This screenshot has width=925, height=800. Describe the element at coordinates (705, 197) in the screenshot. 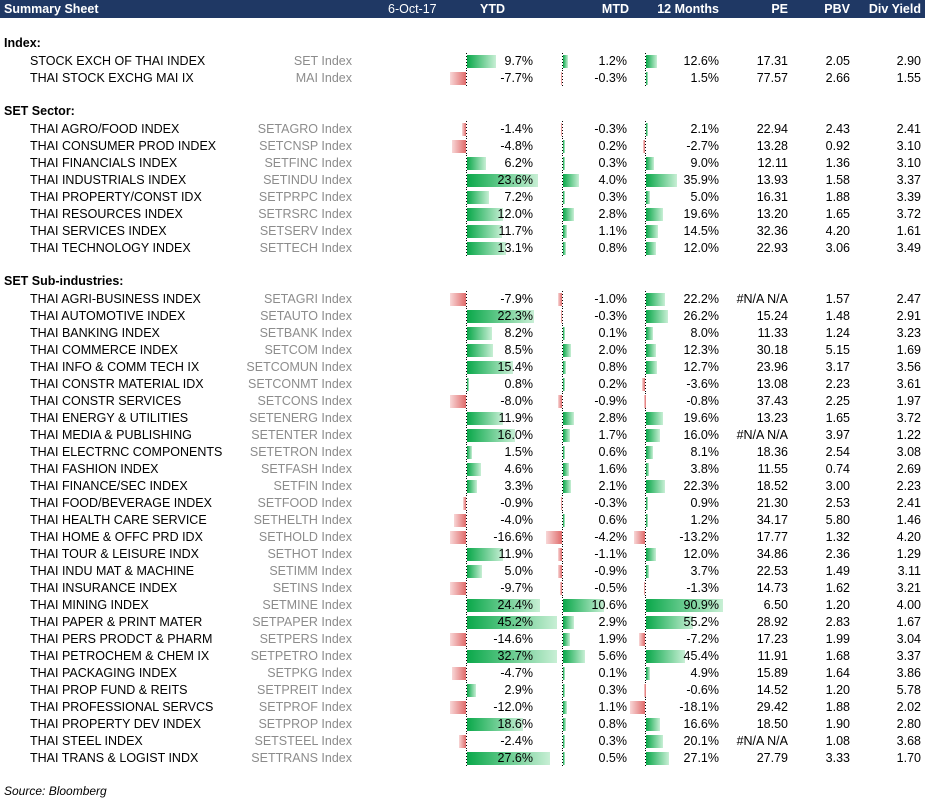

I see `m12-value: 5.0%` at that location.